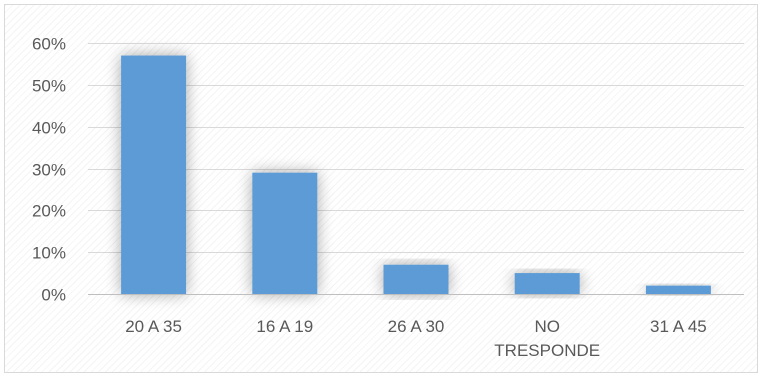  Describe the element at coordinates (153, 326) in the screenshot. I see `x-tick-label: 20 A 35` at that location.